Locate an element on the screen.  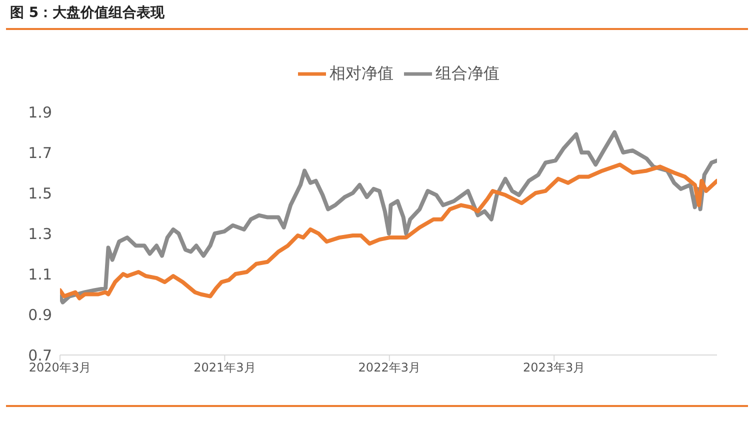
x-tick-label: 2022年3月 is located at coordinates (389, 367).